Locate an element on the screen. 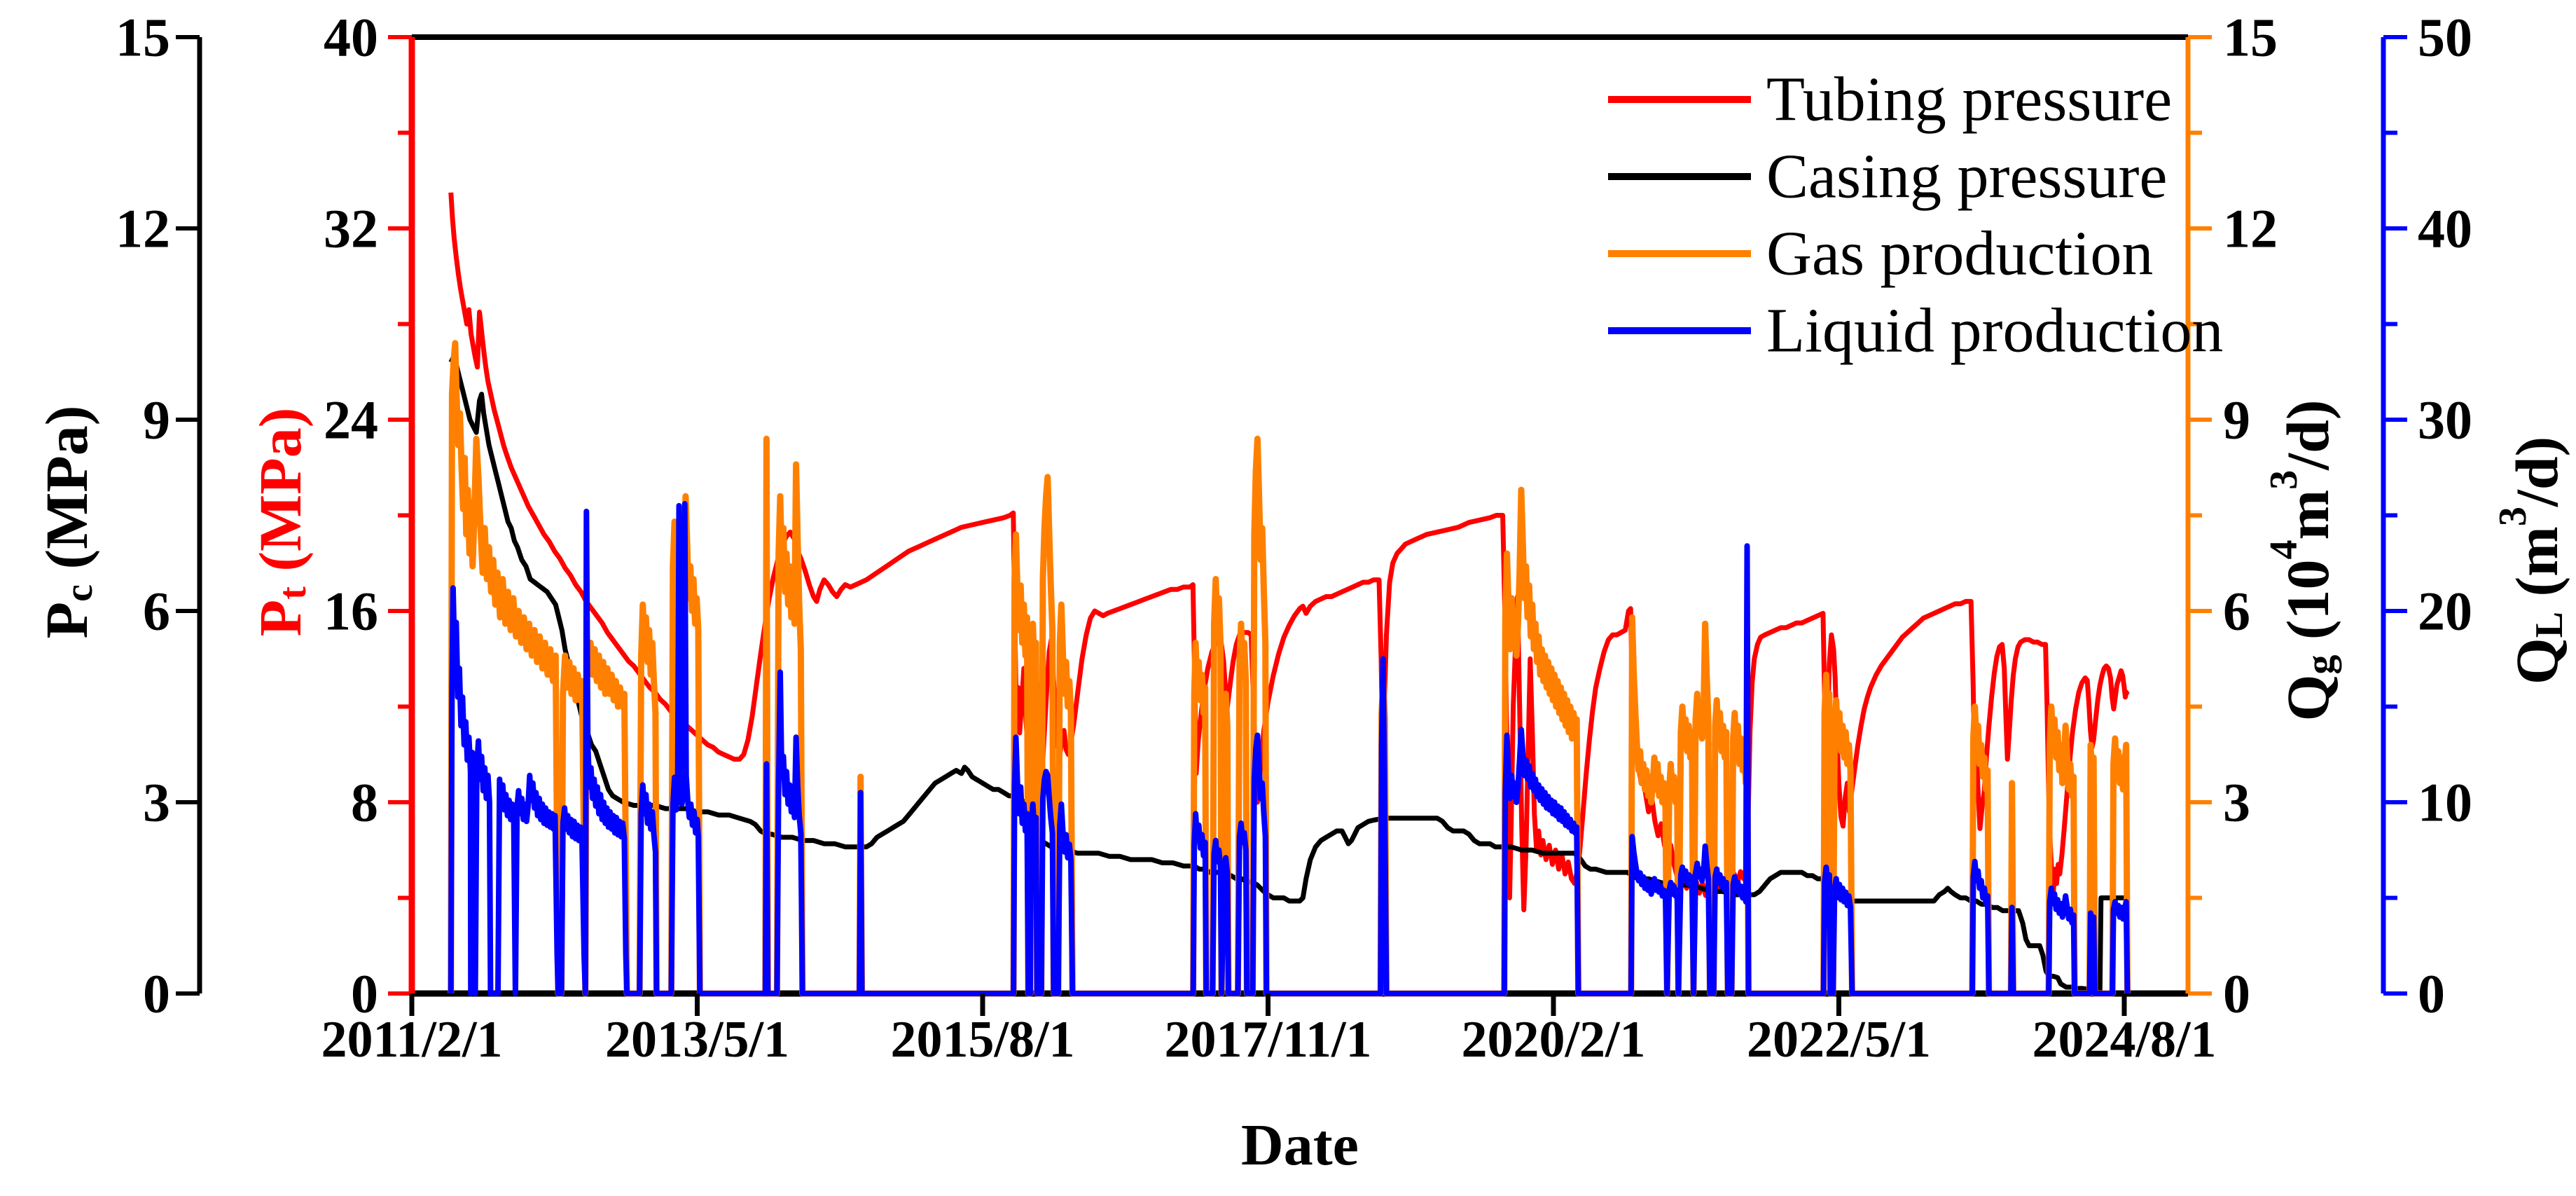 The width and height of the screenshot is (2576, 1196). qg-tick-label: 0 is located at coordinates (2237, 994).